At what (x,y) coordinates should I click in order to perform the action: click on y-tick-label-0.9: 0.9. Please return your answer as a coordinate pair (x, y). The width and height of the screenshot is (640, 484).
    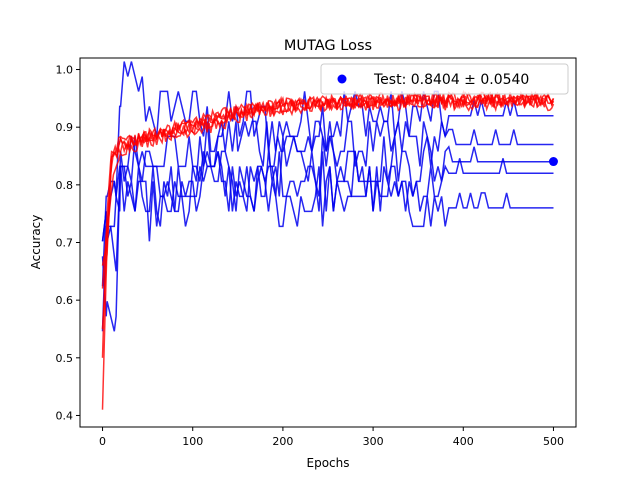
    Looking at the image, I should click on (65, 127).